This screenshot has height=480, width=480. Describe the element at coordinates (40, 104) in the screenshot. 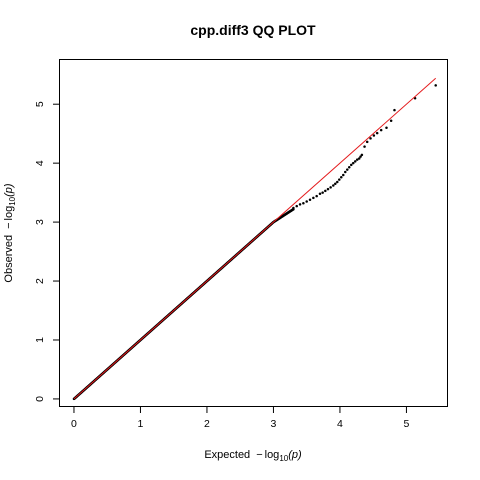

I see `y-tick-label: 5` at that location.